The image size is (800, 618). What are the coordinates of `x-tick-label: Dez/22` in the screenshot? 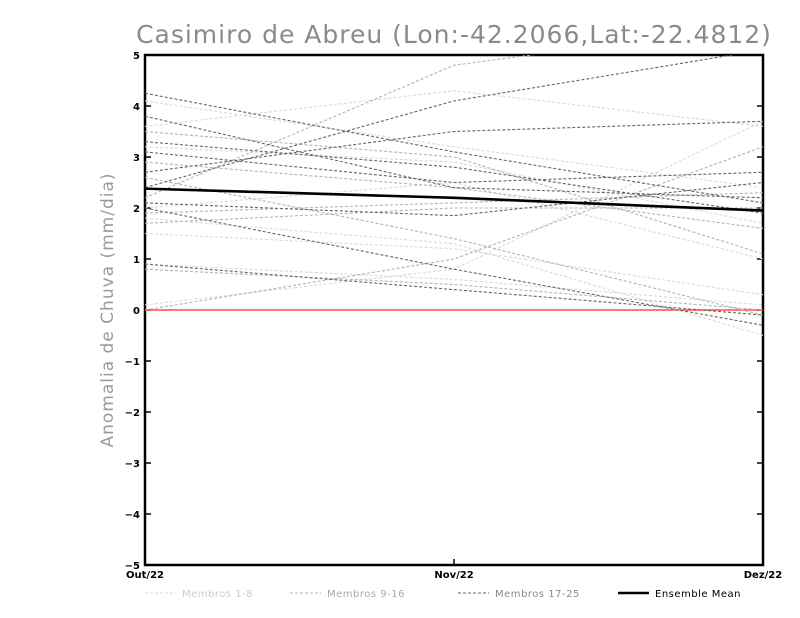 It's located at (763, 575).